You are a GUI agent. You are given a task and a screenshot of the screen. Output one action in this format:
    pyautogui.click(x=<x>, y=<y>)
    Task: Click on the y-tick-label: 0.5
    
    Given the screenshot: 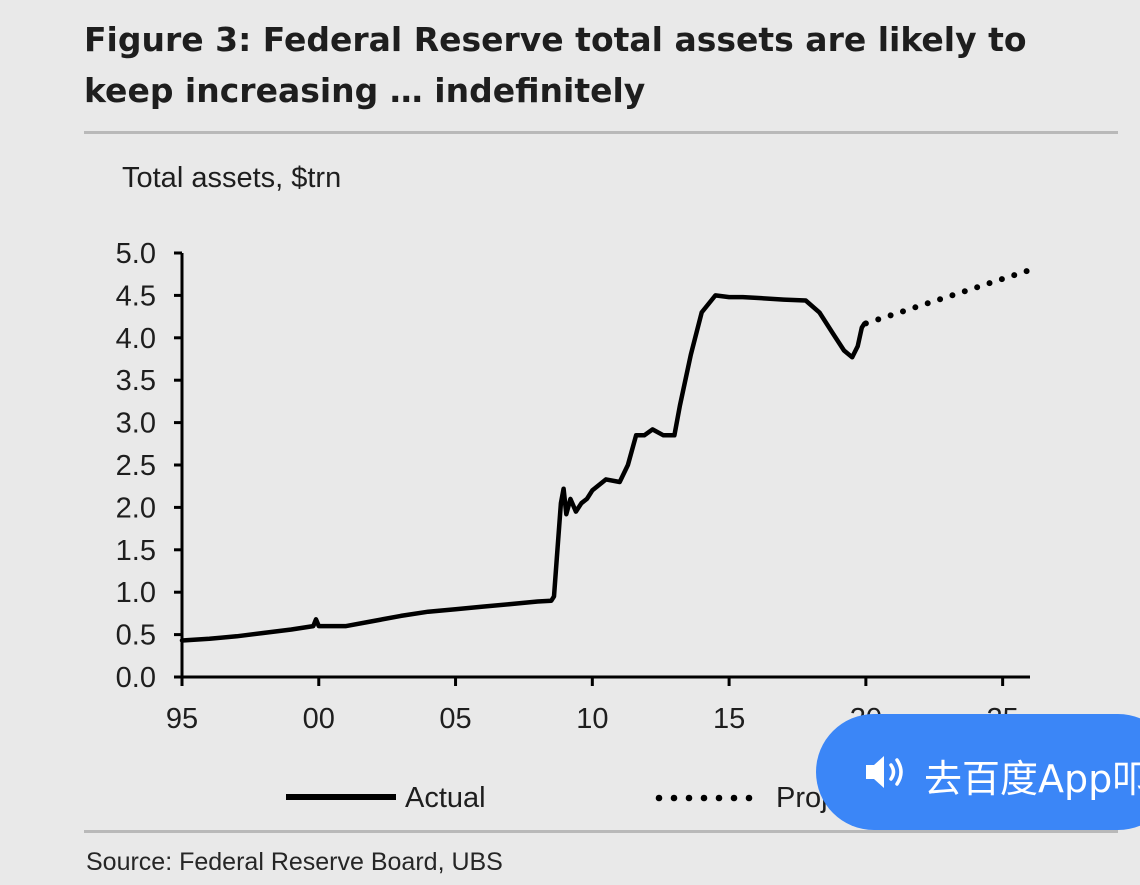 What is the action you would take?
    pyautogui.click(x=136, y=636)
    